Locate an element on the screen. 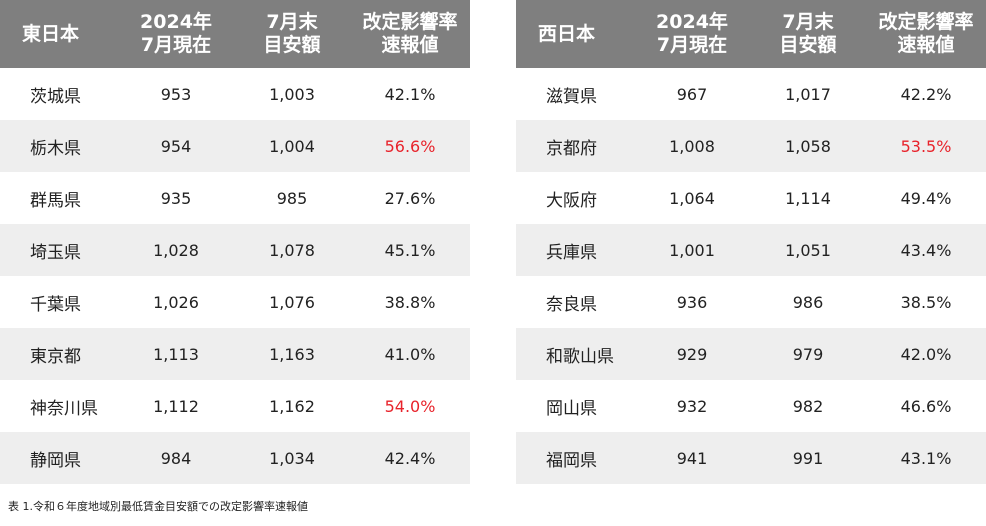 This screenshot has height=526, width=986. prefecture-cell: 奈良県 is located at coordinates (575, 302).